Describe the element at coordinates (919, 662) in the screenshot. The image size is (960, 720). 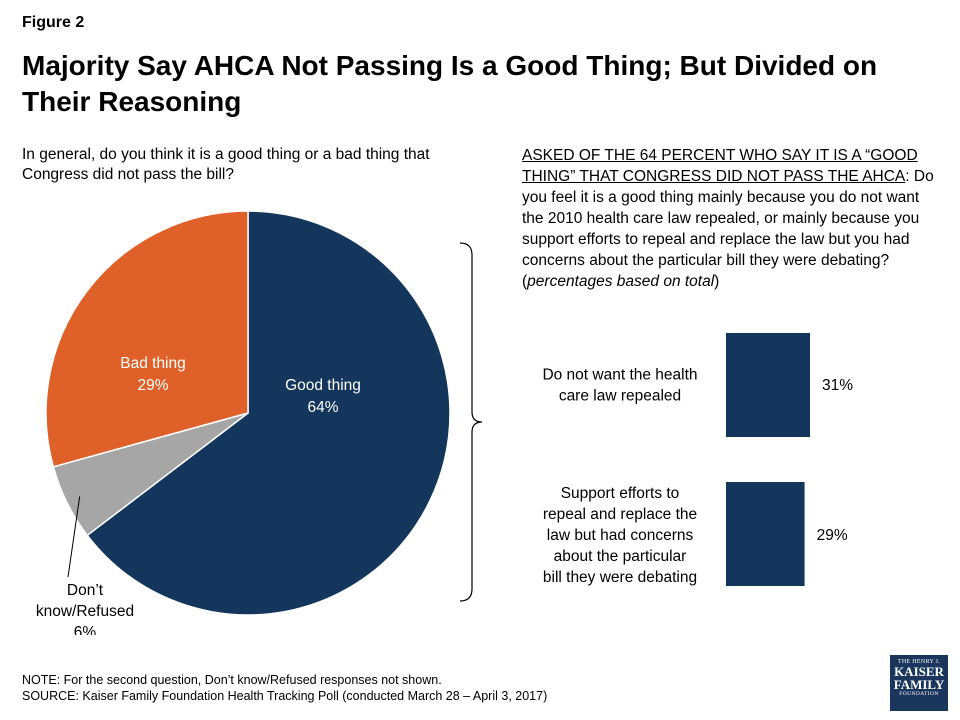
I see `logo-line-1: THE HENRY J.` at that location.